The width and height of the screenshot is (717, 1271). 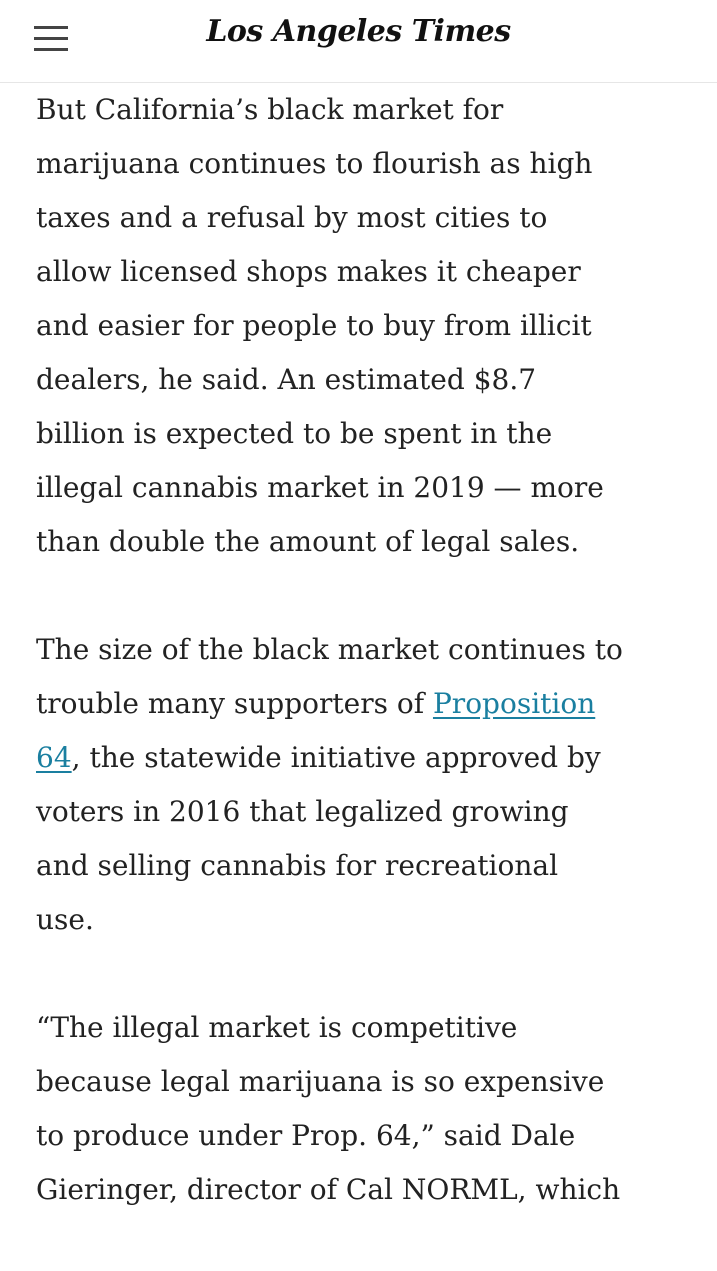 What do you see at coordinates (65, 919) in the screenshot?
I see `text-line: use.` at bounding box center [65, 919].